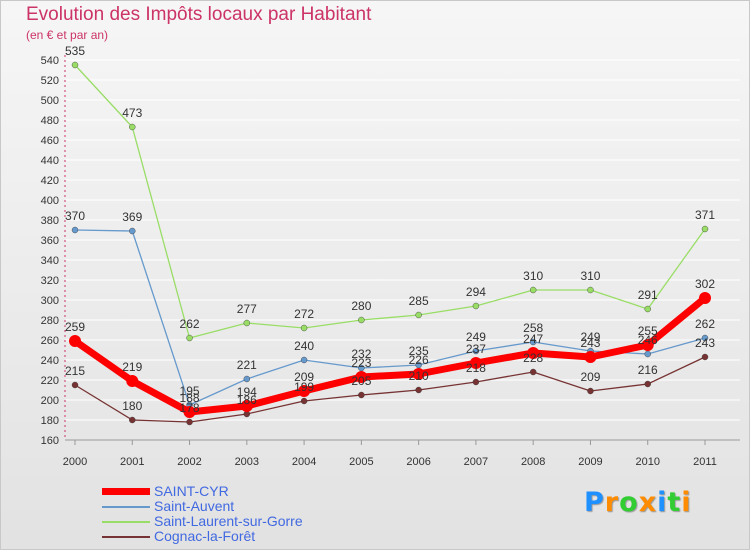  What do you see at coordinates (418, 462) in the screenshot?
I see `x-tick-label: 2006` at bounding box center [418, 462].